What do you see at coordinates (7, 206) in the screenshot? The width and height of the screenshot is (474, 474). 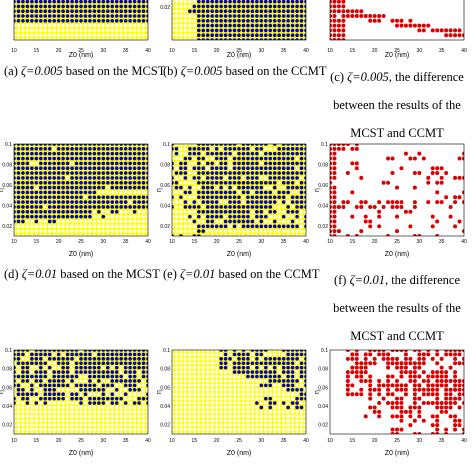 I see `y-tick-label: 0.04` at bounding box center [7, 206].